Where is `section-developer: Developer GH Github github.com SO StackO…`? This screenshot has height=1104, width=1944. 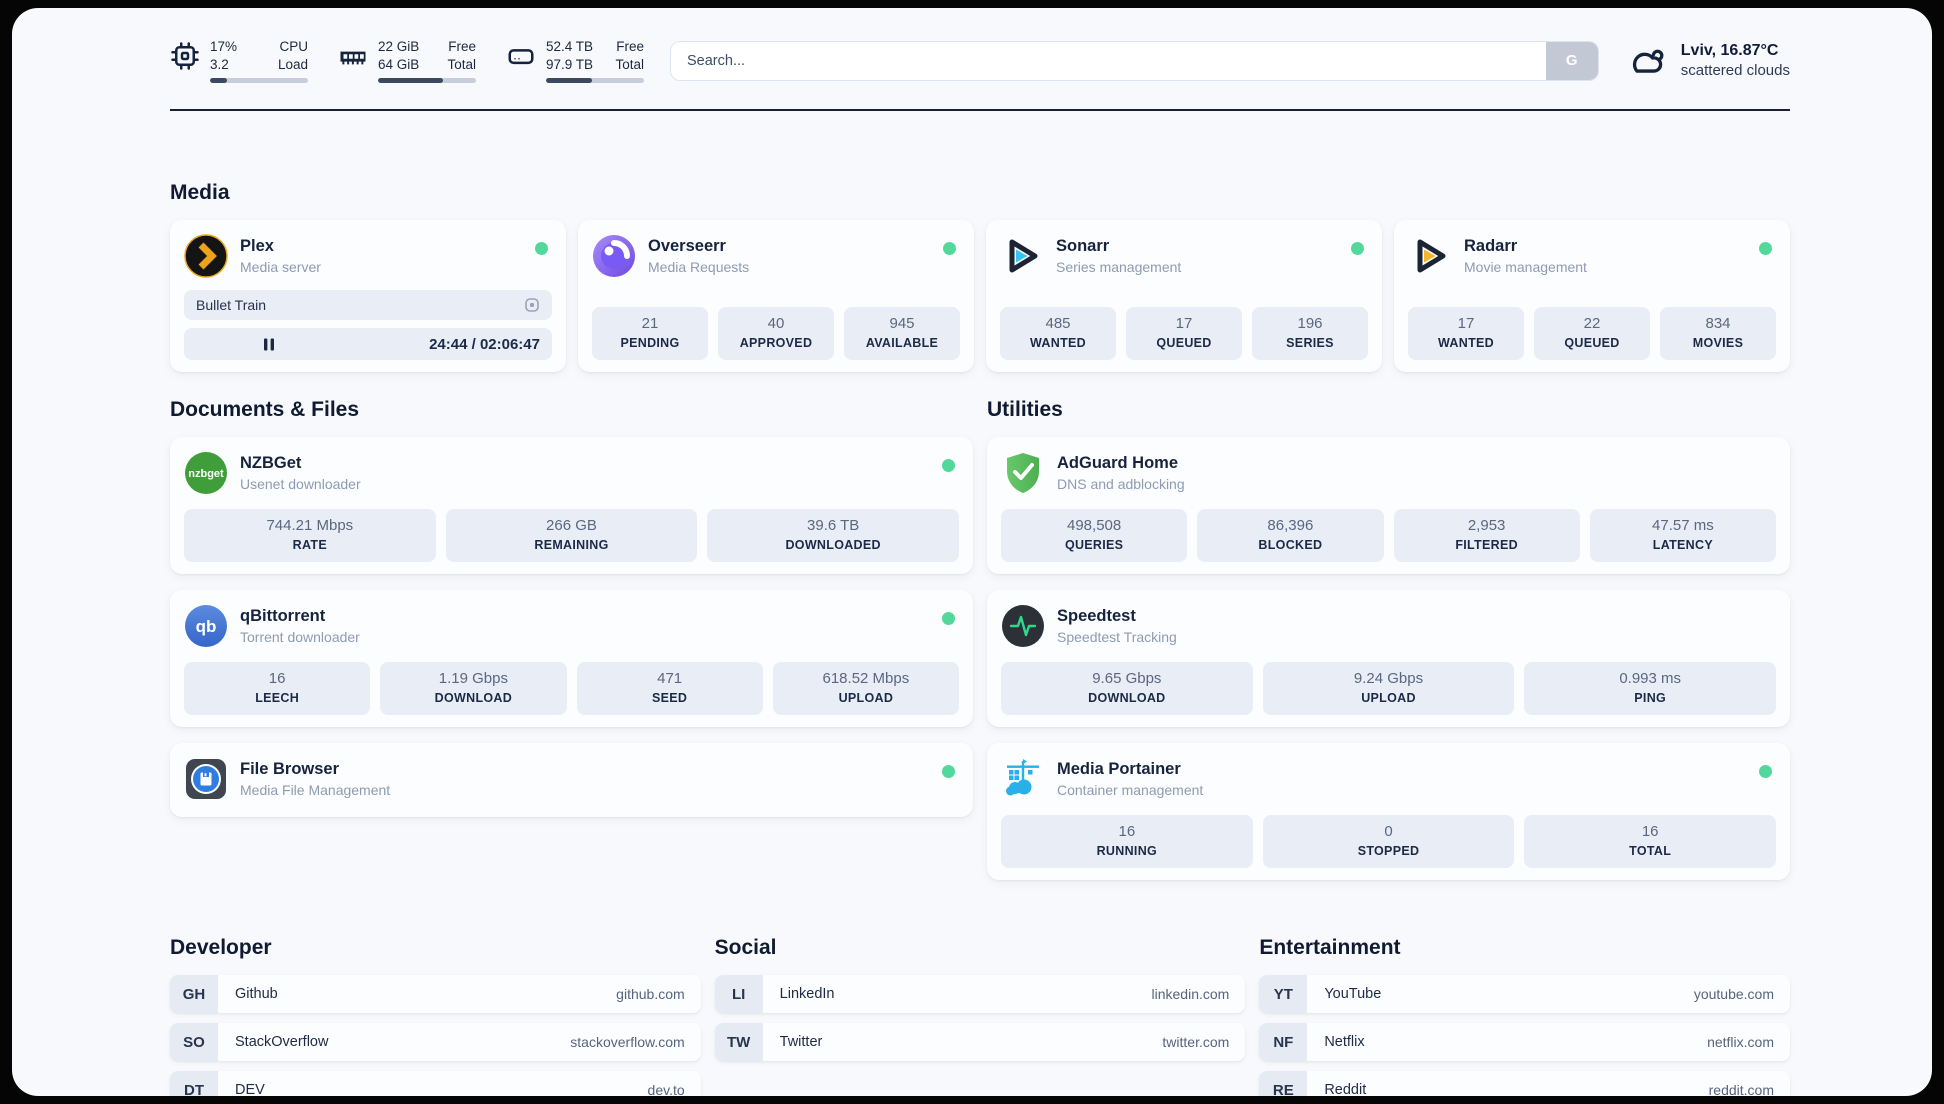
section-developer: Developer GH Github github.com SO StackO… is located at coordinates (435, 1016).